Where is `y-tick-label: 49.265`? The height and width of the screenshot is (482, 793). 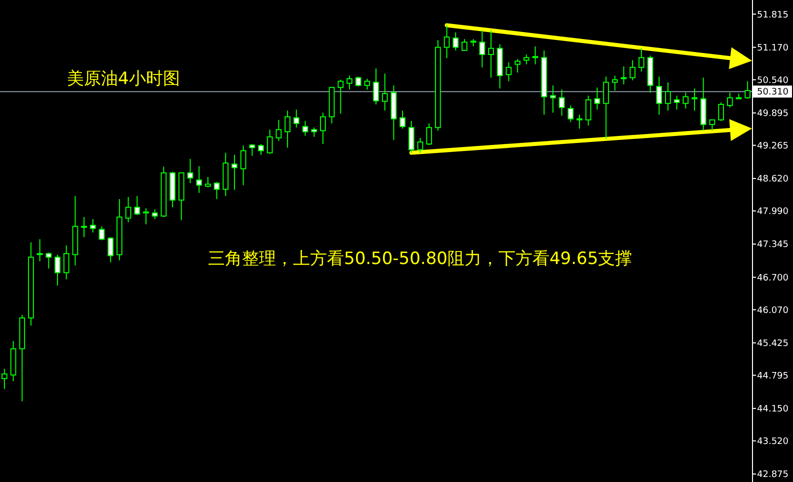 y-tick-label: 49.265 is located at coordinates (772, 146).